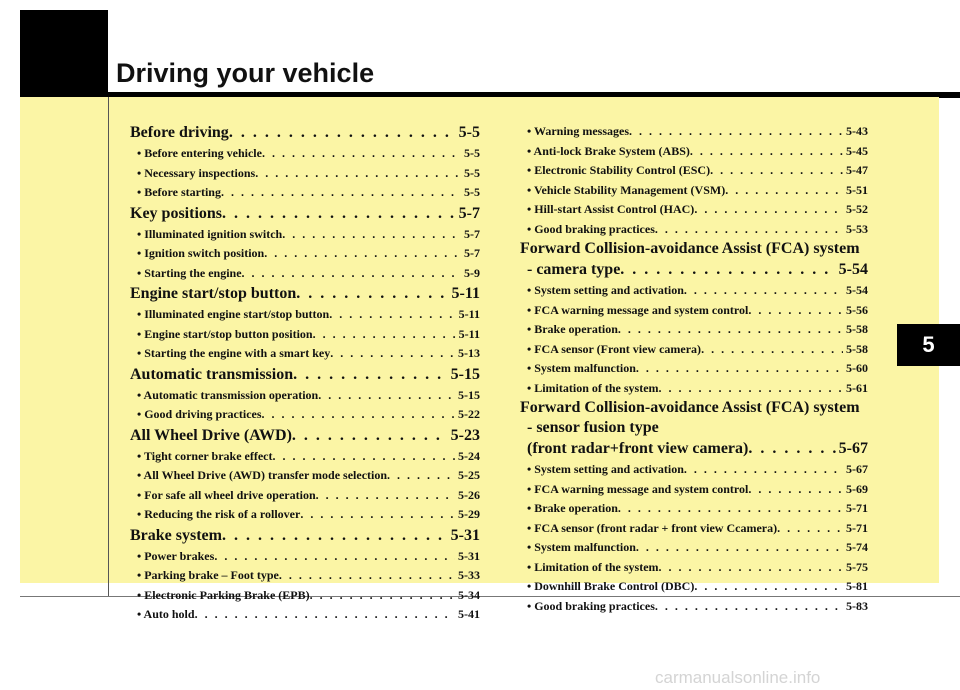 Image resolution: width=960 pixels, height=690 pixels. Describe the element at coordinates (305, 396) in the screenshot. I see `toc-entry: • Automatic transmission operation 5-15` at that location.